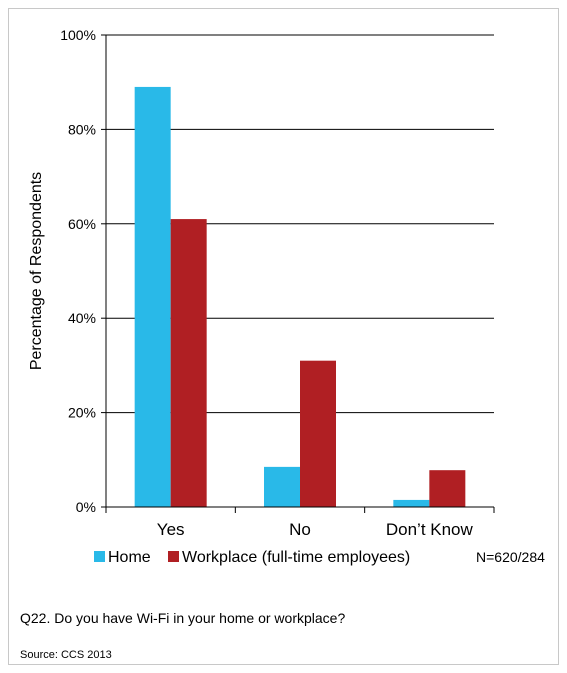 Image resolution: width=567 pixels, height=673 pixels. I want to click on y-tick-label-80: 80%, so click(82, 129).